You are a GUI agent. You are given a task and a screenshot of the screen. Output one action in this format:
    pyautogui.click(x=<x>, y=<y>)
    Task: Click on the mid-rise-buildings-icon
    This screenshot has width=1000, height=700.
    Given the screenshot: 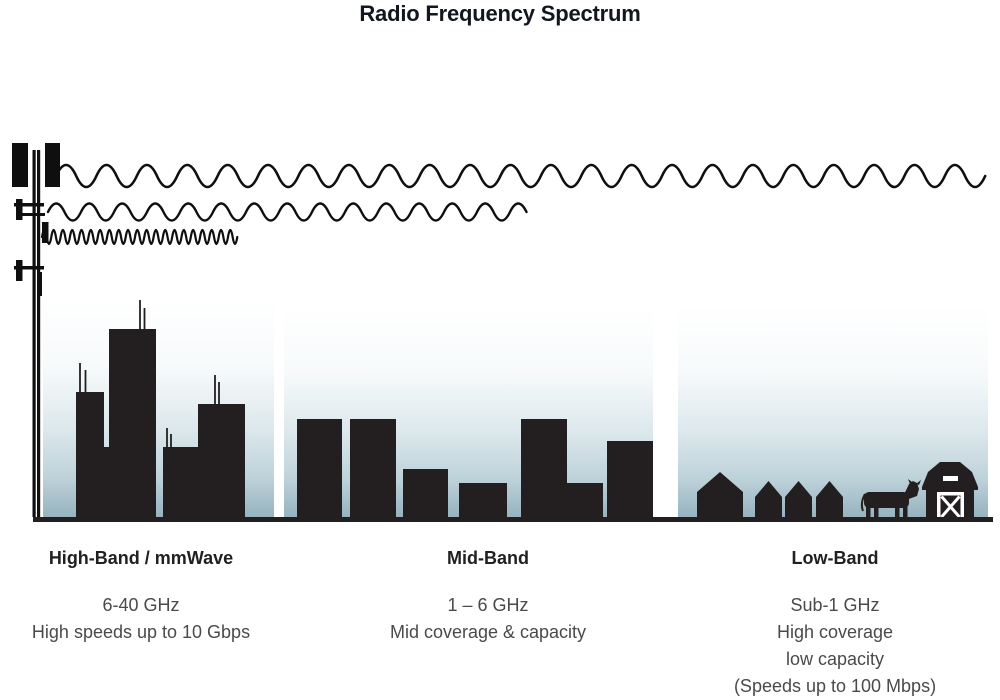 What is the action you would take?
    pyautogui.click(x=475, y=468)
    